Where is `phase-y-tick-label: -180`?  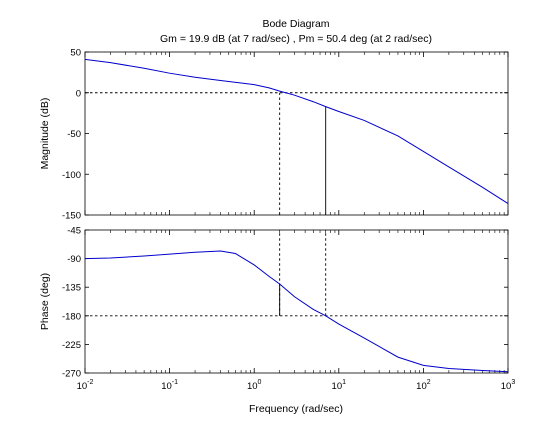
phase-y-tick-label: -180 is located at coordinates (71, 316).